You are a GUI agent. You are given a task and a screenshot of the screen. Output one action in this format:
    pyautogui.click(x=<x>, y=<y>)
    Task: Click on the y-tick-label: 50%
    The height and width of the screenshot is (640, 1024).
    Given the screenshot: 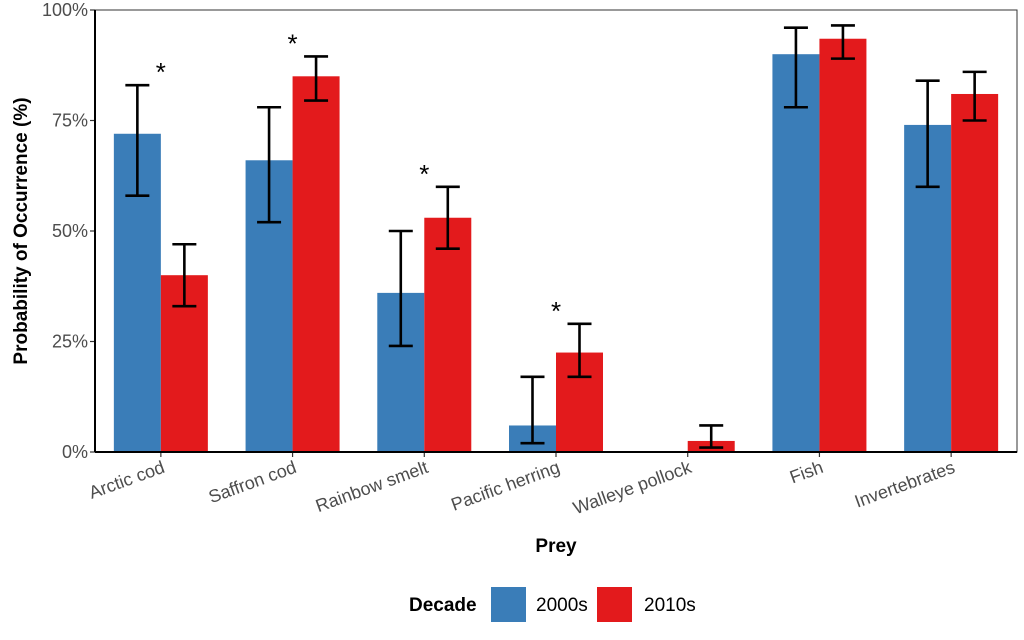 What is the action you would take?
    pyautogui.click(x=70, y=231)
    